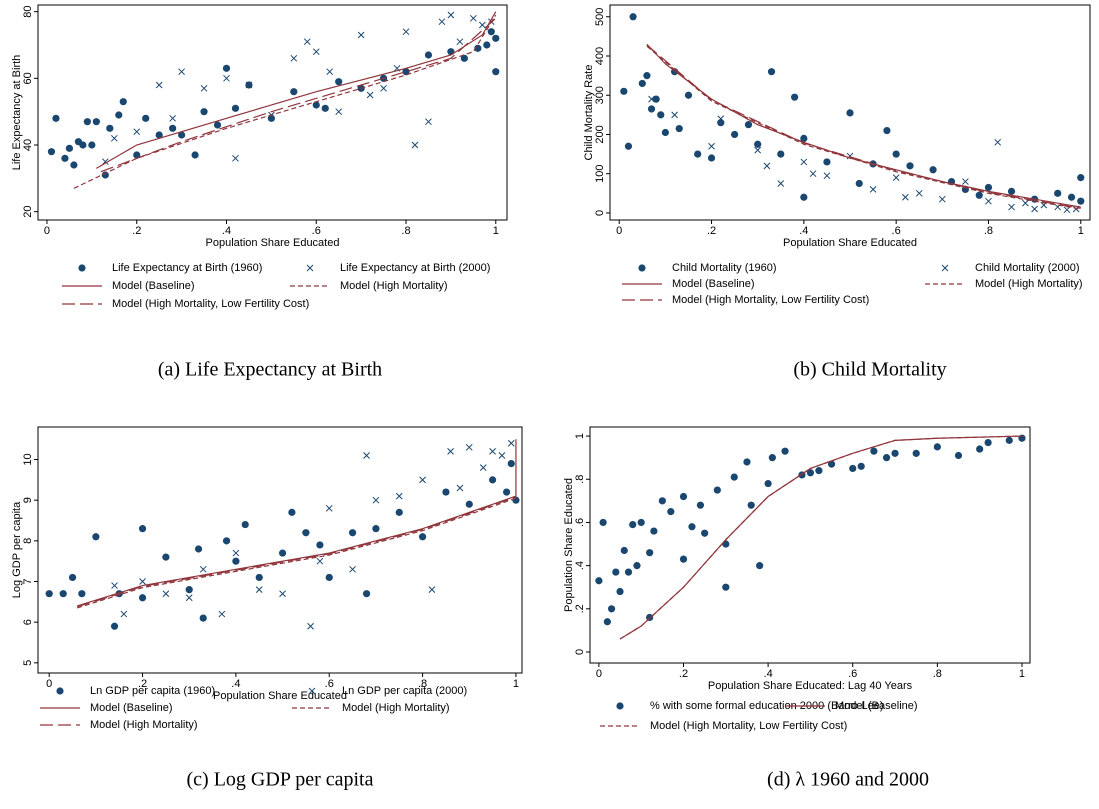 The height and width of the screenshot is (809, 1099). I want to click on legend-label: Life Expectancy at Birth (1960), so click(187, 268).